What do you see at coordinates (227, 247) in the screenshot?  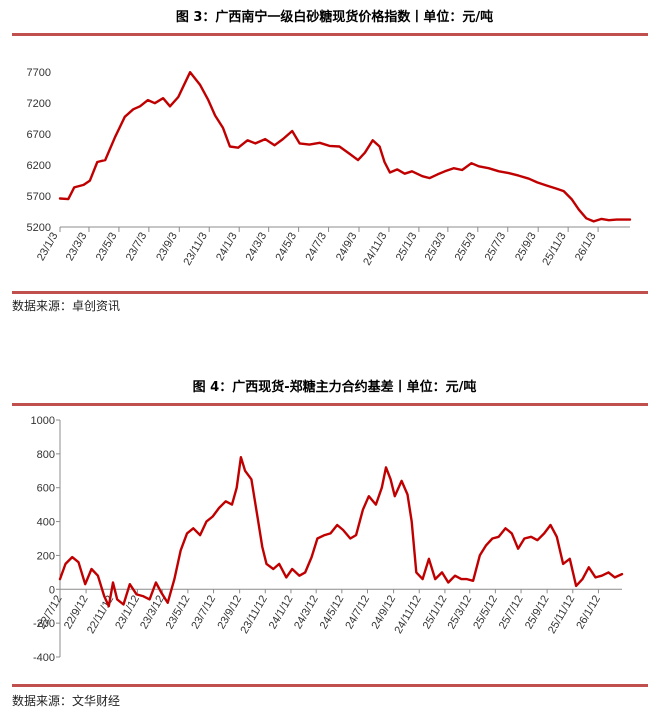 I see `x-tick-label: 24/1/3` at bounding box center [227, 247].